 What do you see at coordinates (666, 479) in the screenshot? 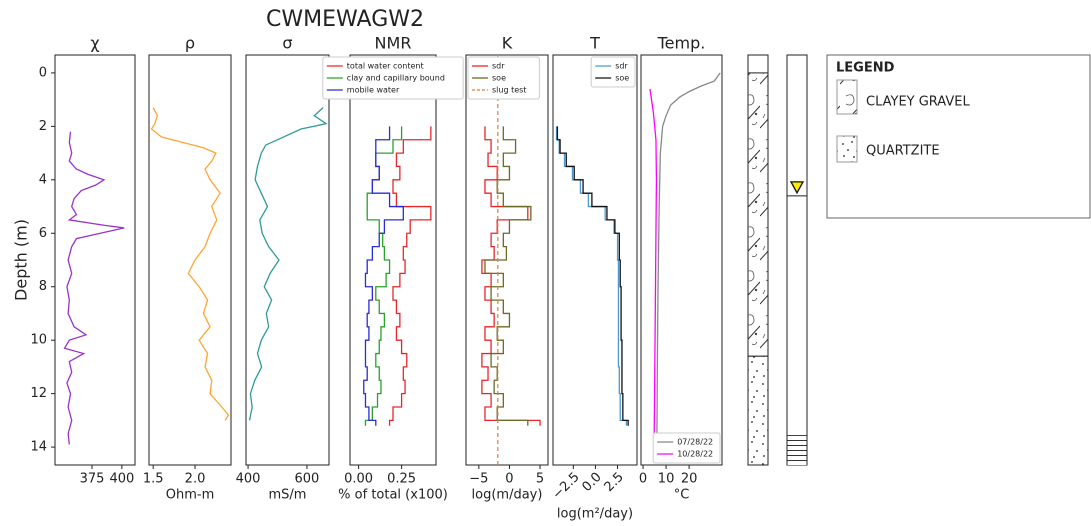
I see `x-tick-label: 10` at bounding box center [666, 479].